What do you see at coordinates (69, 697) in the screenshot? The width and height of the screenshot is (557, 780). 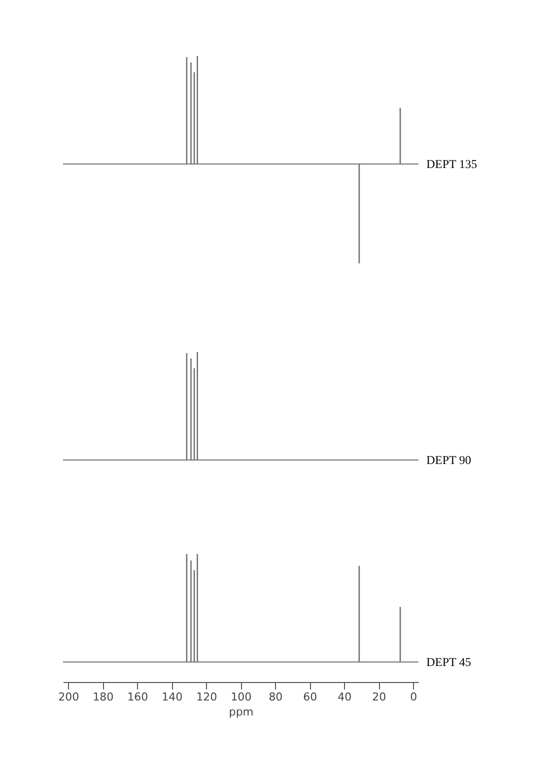 I see `x-tick-label: 200` at bounding box center [69, 697].